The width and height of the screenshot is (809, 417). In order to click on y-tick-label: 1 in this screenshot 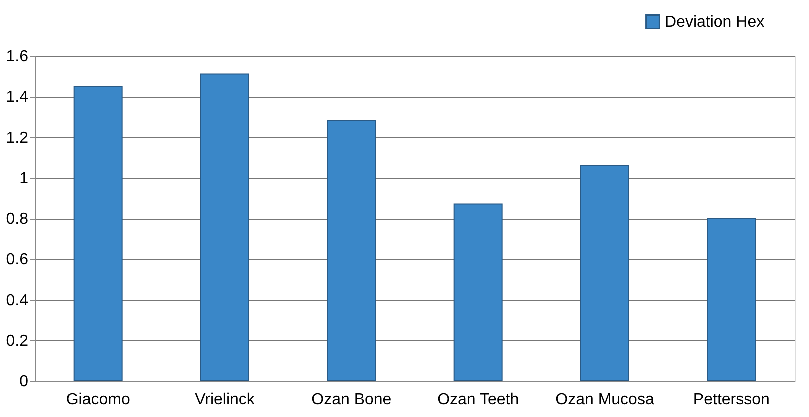, I will do `click(24, 179)`.